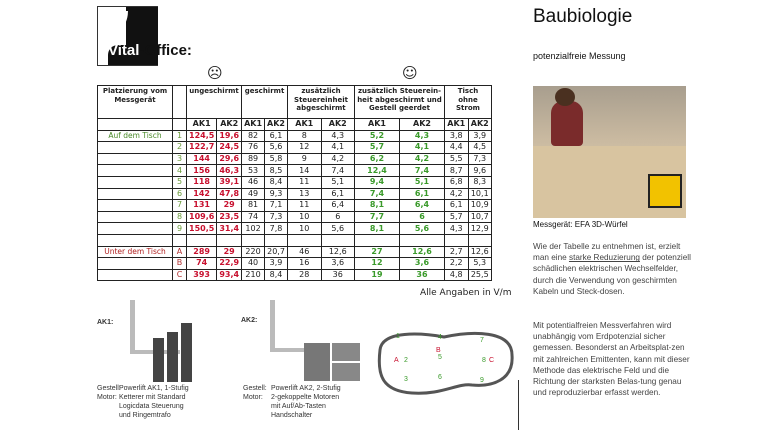 This screenshot has width=768, height=432. What do you see at coordinates (298, 406) in the screenshot?
I see `desc-line: mit Auf/Ab-Tasten` at bounding box center [298, 406].